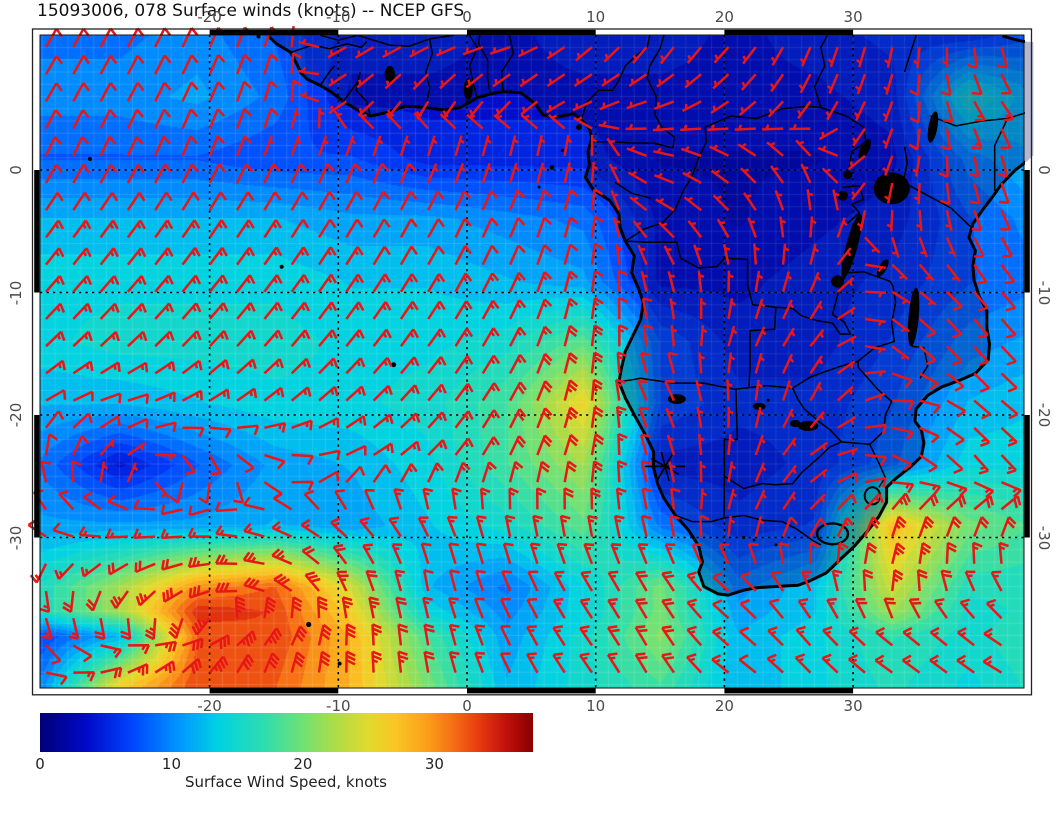 This screenshot has height=816, width=1056. Describe the element at coordinates (434, 764) in the screenshot. I see `colorbar-tick-label: 30` at that location.